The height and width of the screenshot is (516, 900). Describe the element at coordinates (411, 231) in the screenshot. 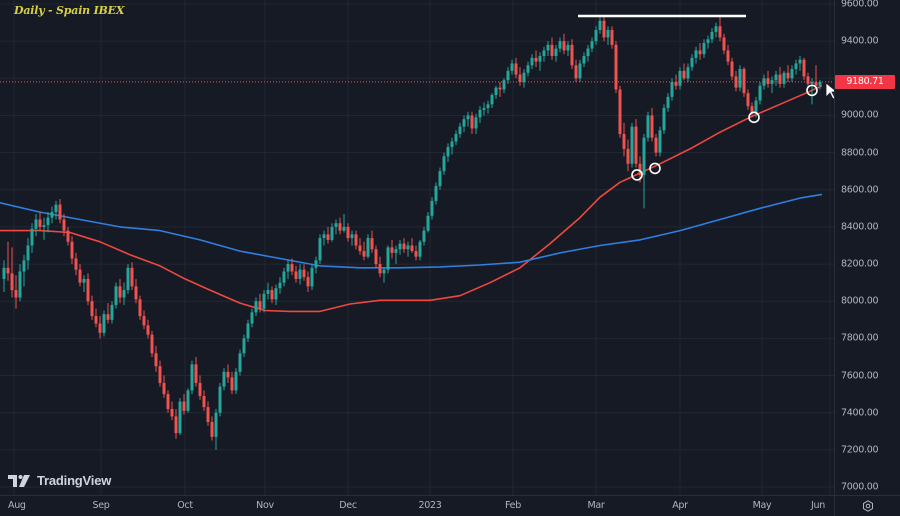

I see `slow-moving-average-line` at that location.